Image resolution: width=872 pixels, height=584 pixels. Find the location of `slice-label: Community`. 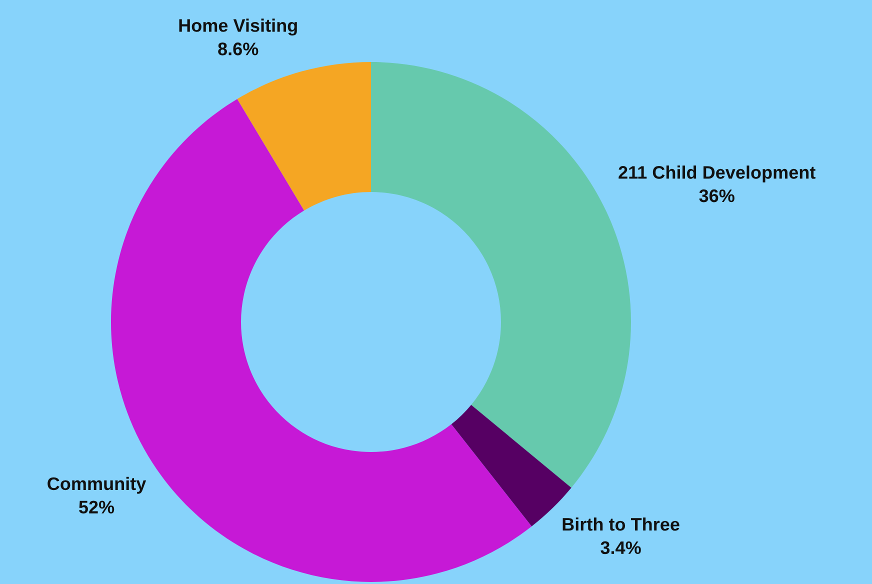

slice-label: Community is located at coordinates (97, 485).